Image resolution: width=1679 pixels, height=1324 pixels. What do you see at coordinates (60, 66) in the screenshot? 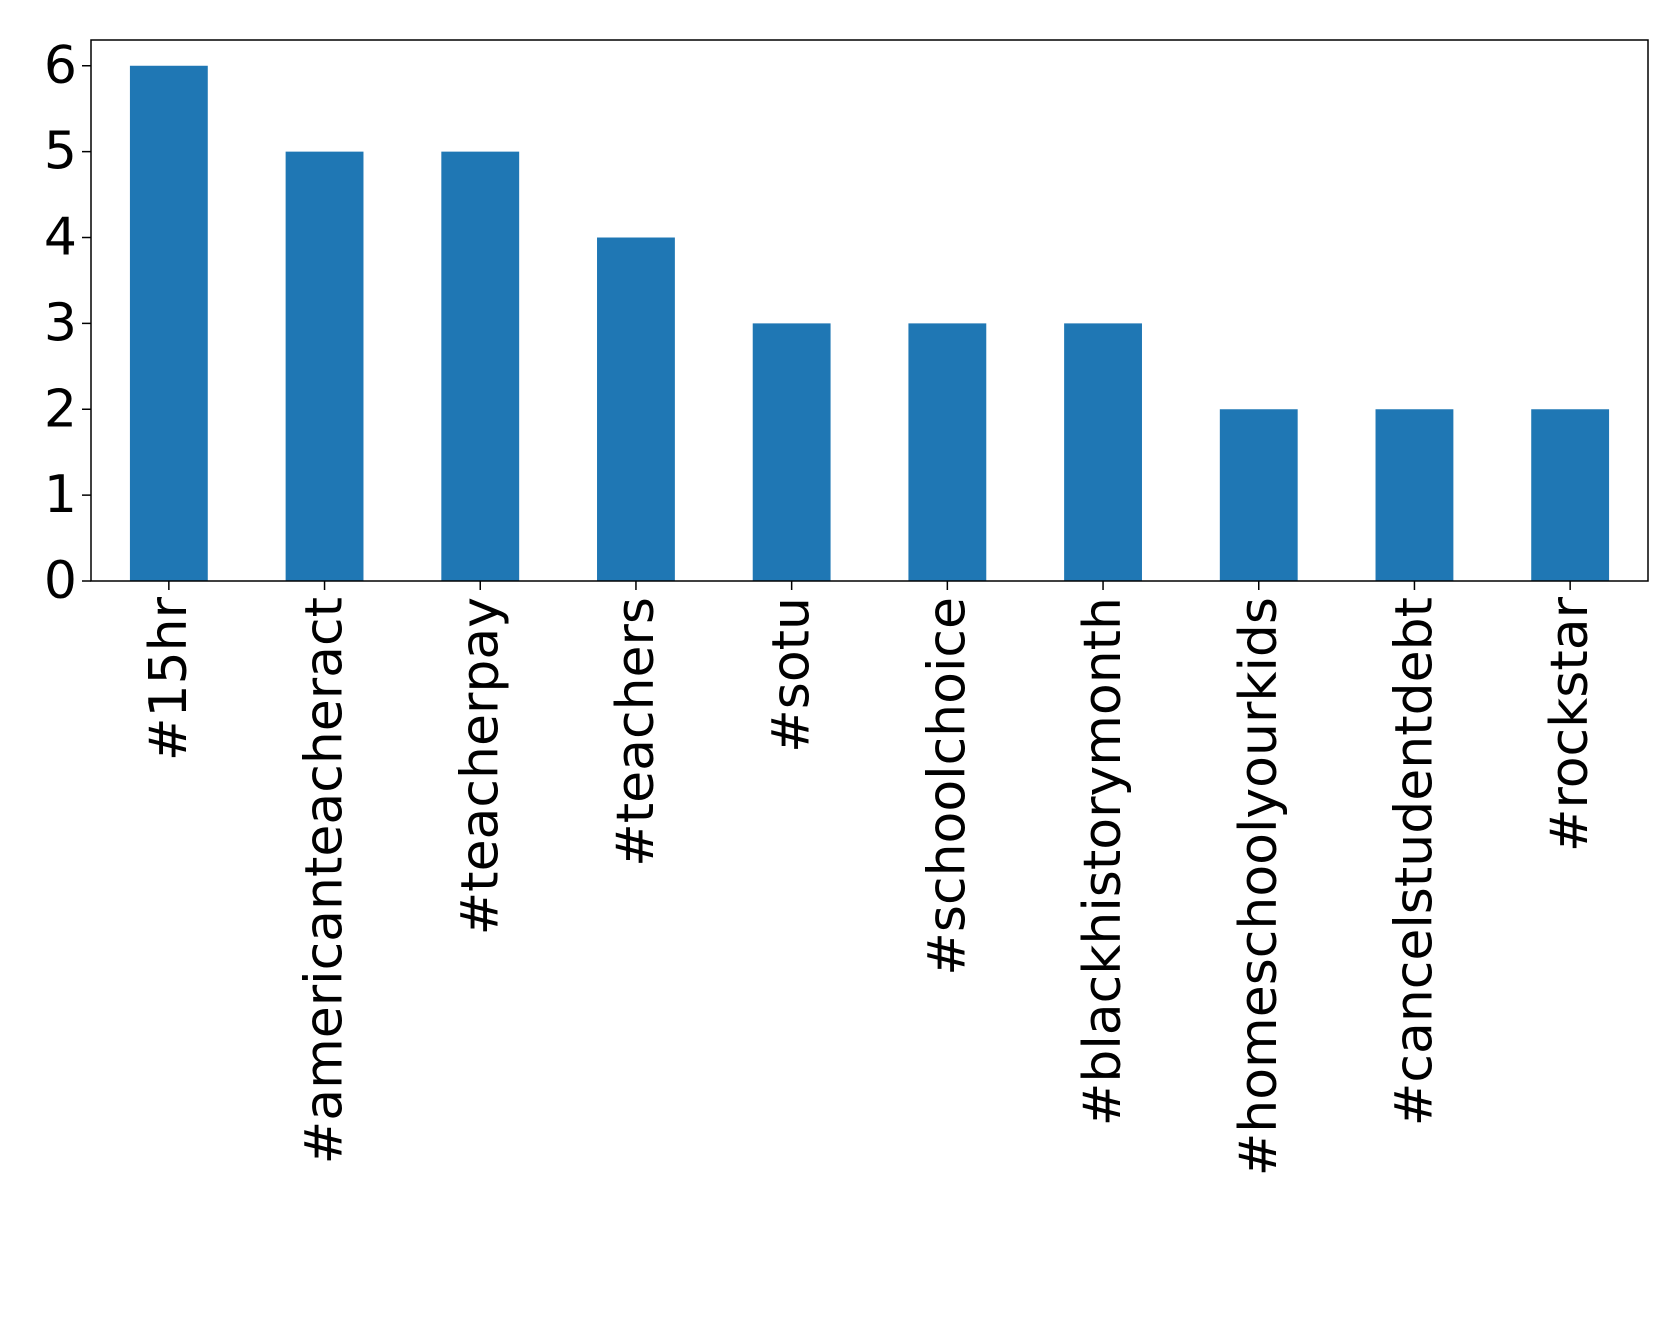
I see `y-tick-label: 6` at bounding box center [60, 66].